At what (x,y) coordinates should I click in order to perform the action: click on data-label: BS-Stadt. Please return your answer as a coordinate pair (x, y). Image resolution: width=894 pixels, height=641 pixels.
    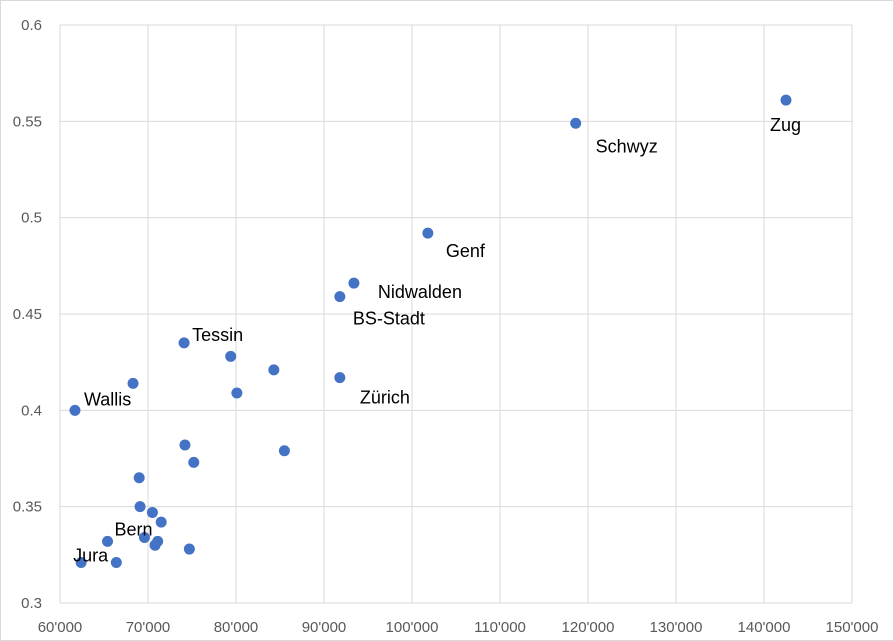
    Looking at the image, I should click on (389, 319).